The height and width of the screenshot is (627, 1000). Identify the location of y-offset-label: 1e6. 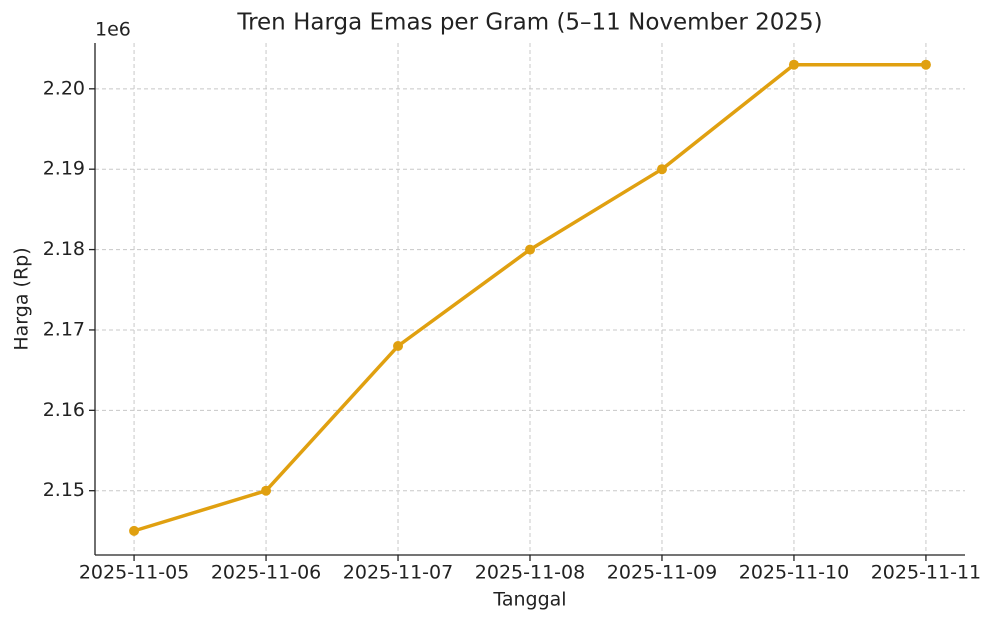
(113, 30).